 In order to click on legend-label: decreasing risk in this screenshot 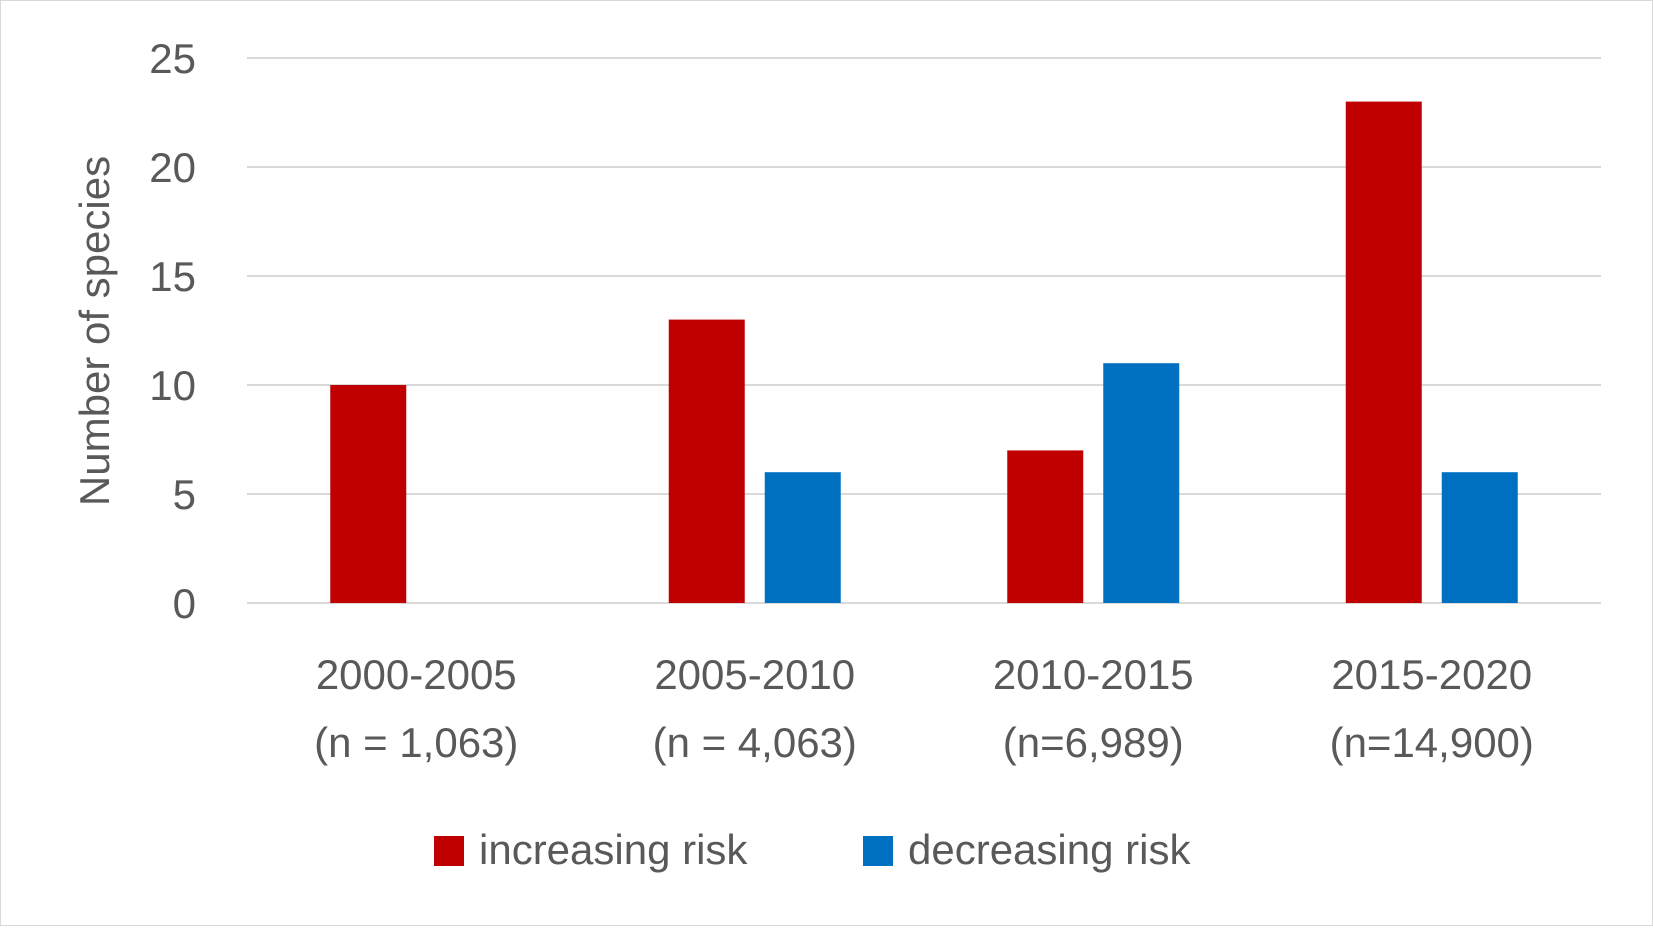, I will do `click(1049, 849)`.